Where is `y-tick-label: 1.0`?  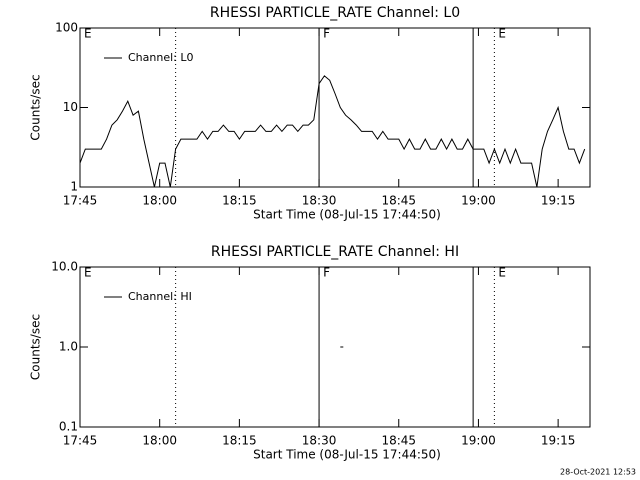
y-tick-label: 1.0 is located at coordinates (68, 347).